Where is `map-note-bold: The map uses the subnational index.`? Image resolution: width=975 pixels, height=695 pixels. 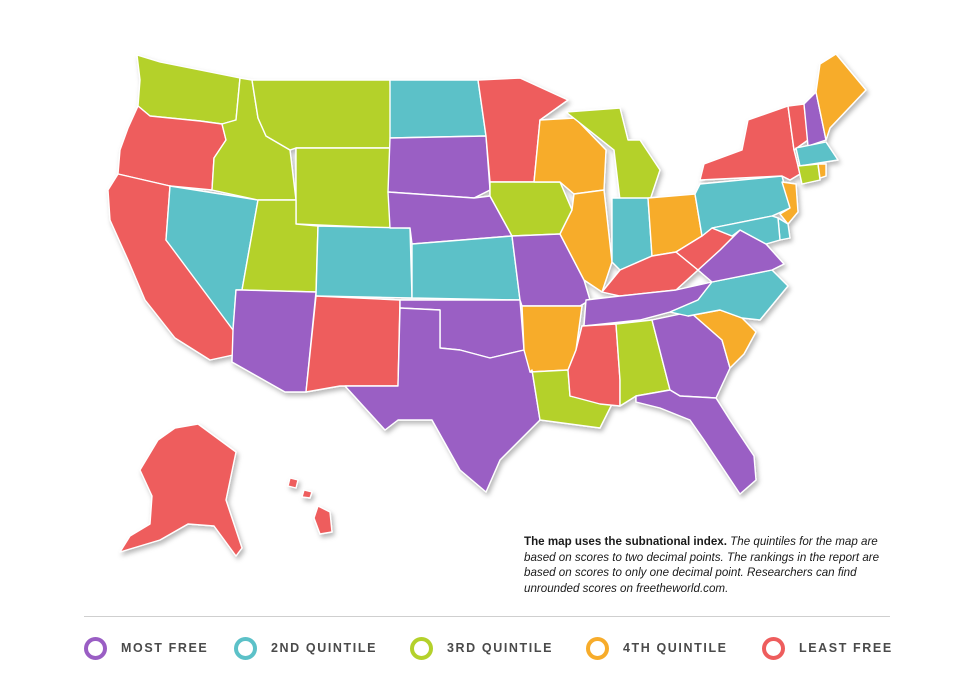
map-note-bold: The map uses the subnational index. is located at coordinates (625, 541).